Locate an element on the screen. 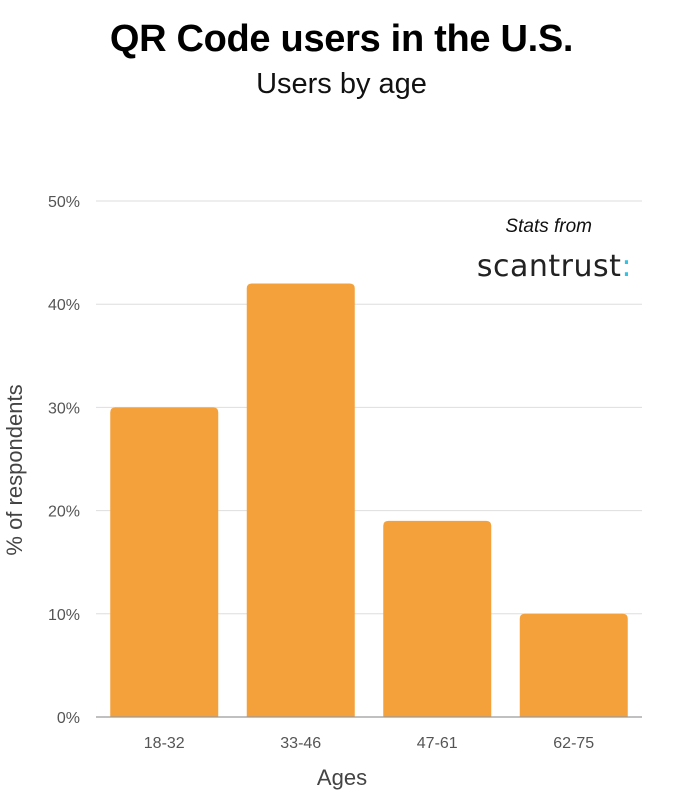  scantrust-logo-accent: : is located at coordinates (626, 266).